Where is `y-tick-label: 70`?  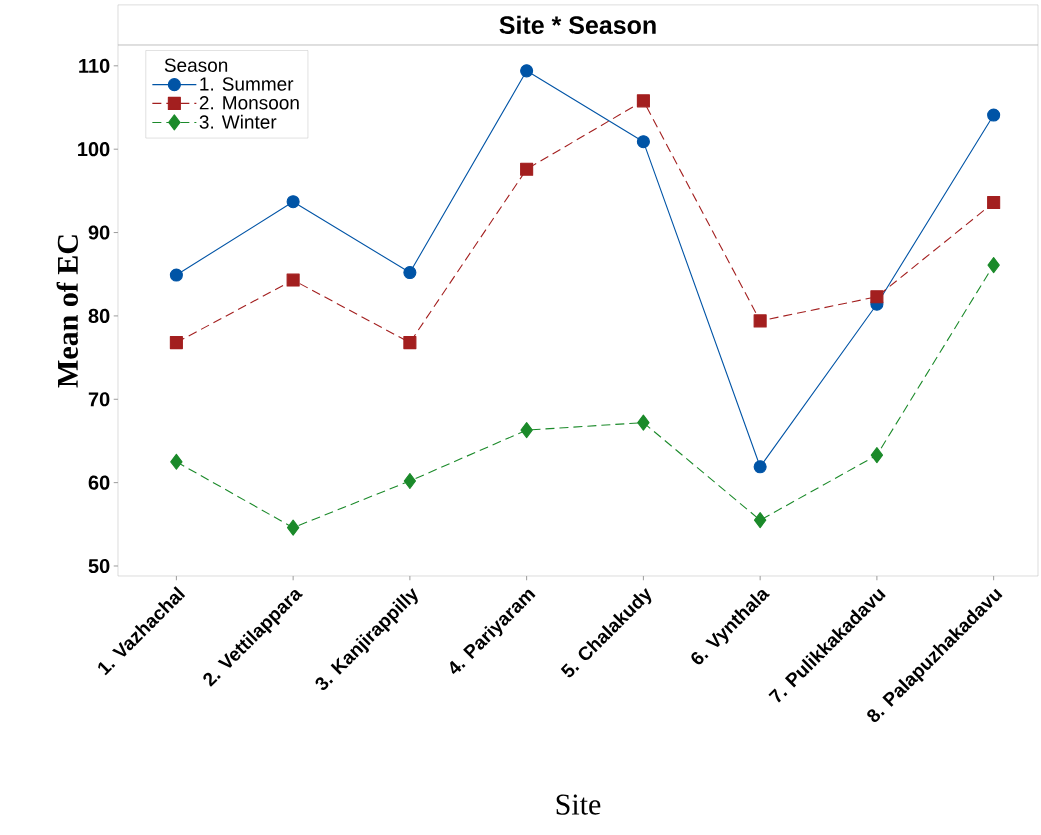 y-tick-label: 70 is located at coordinates (99, 399).